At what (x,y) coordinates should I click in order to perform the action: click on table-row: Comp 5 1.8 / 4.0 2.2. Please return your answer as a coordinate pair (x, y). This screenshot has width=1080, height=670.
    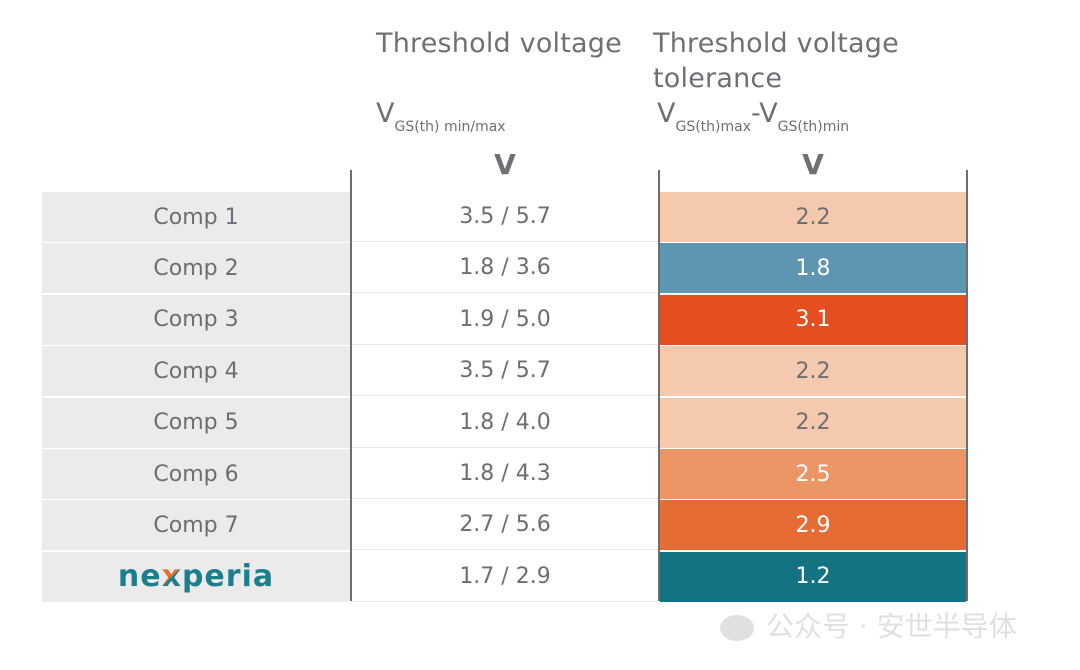
    Looking at the image, I should click on (505, 422).